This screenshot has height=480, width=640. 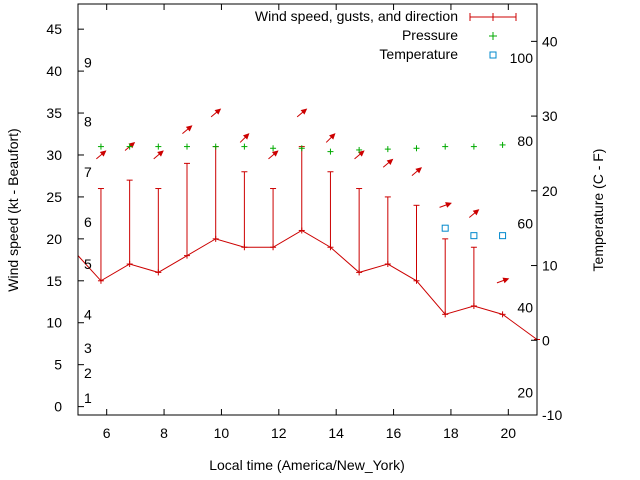 What do you see at coordinates (525, 393) in the screenshot?
I see `fahrenheit-label: 20` at bounding box center [525, 393].